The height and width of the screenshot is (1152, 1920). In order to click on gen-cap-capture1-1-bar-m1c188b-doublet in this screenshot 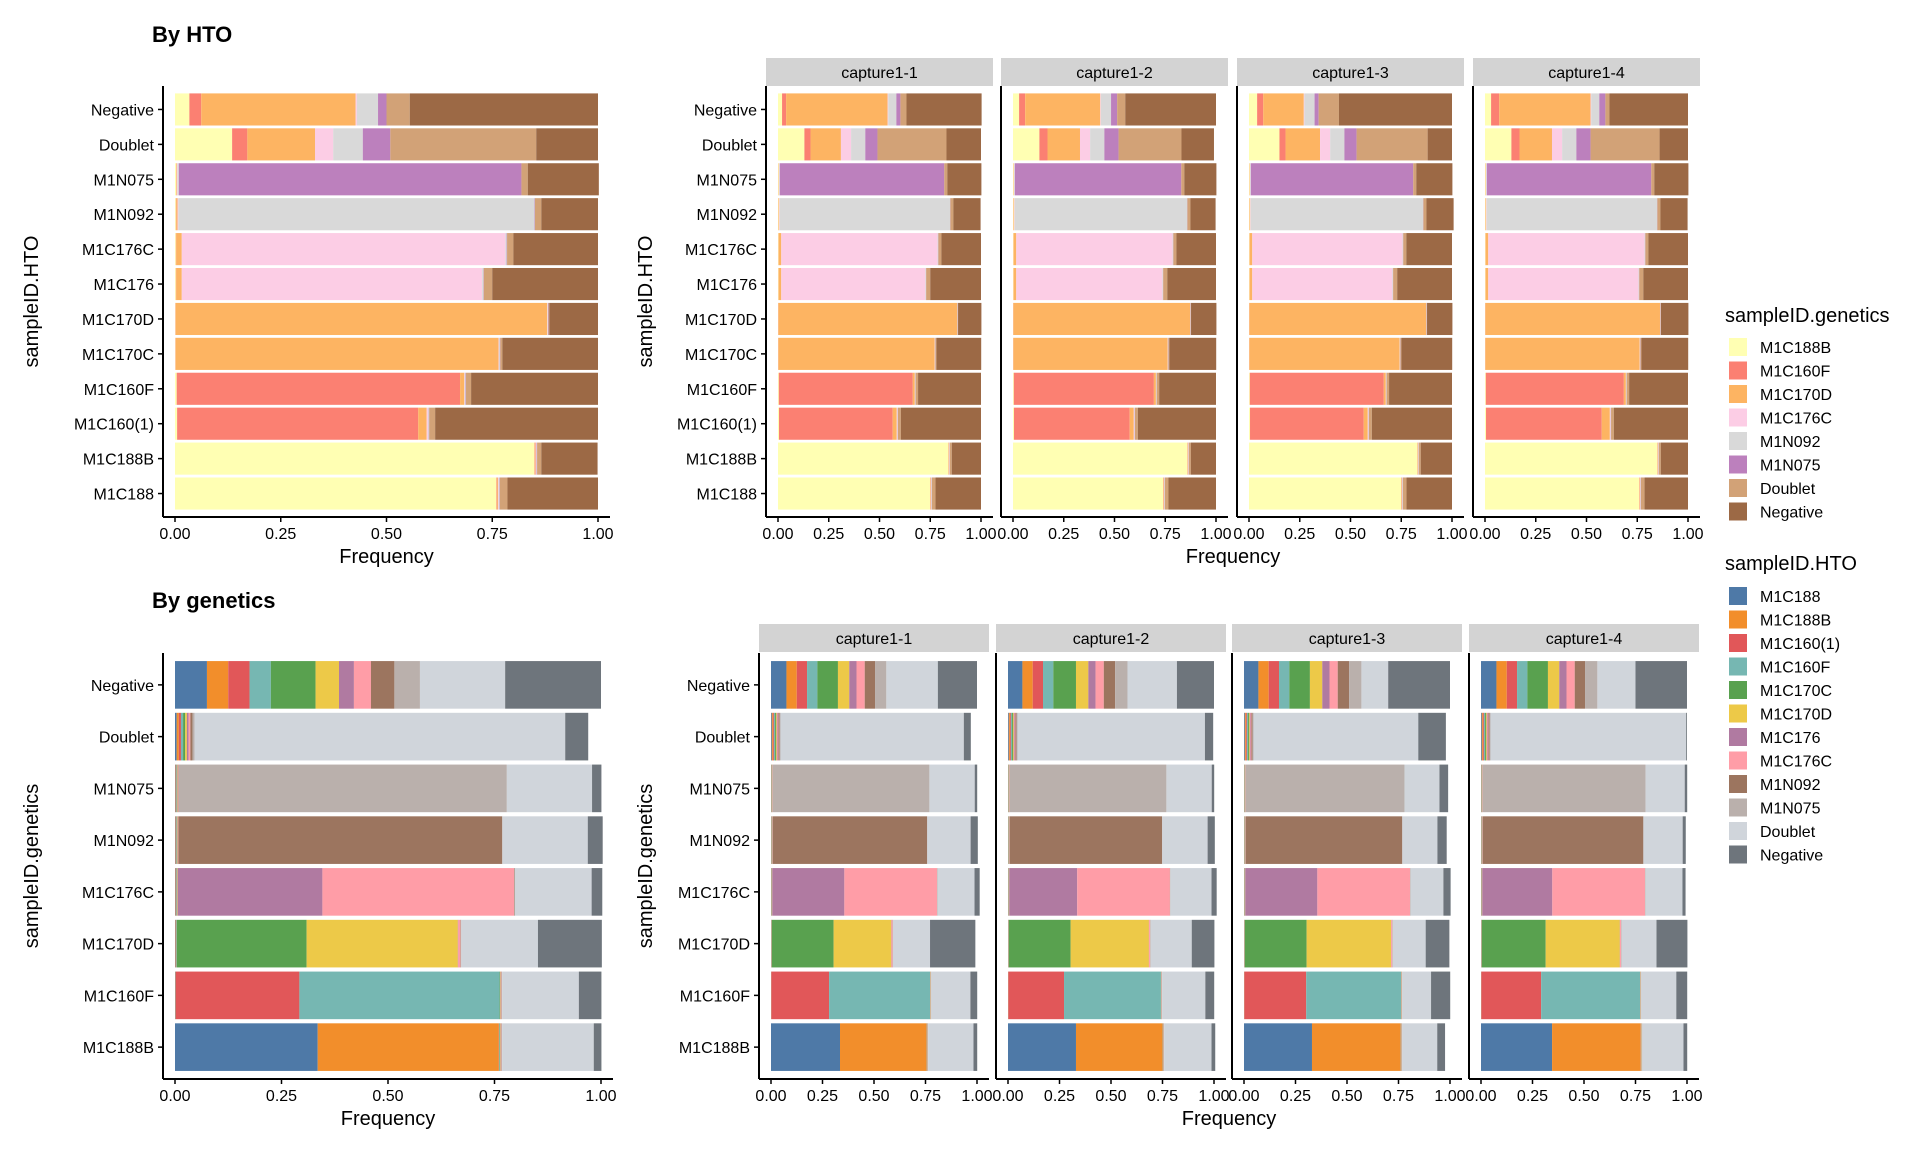, I will do `click(951, 1047)`.